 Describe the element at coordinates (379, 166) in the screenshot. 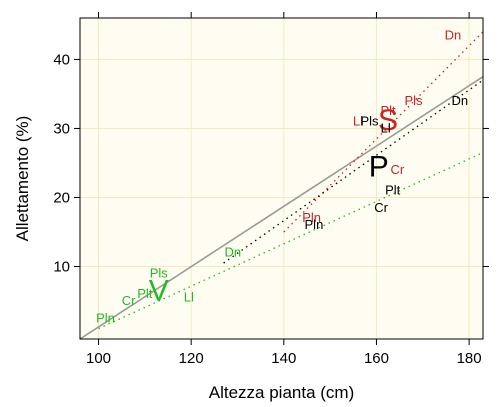

I see `group-label-p: P` at that location.